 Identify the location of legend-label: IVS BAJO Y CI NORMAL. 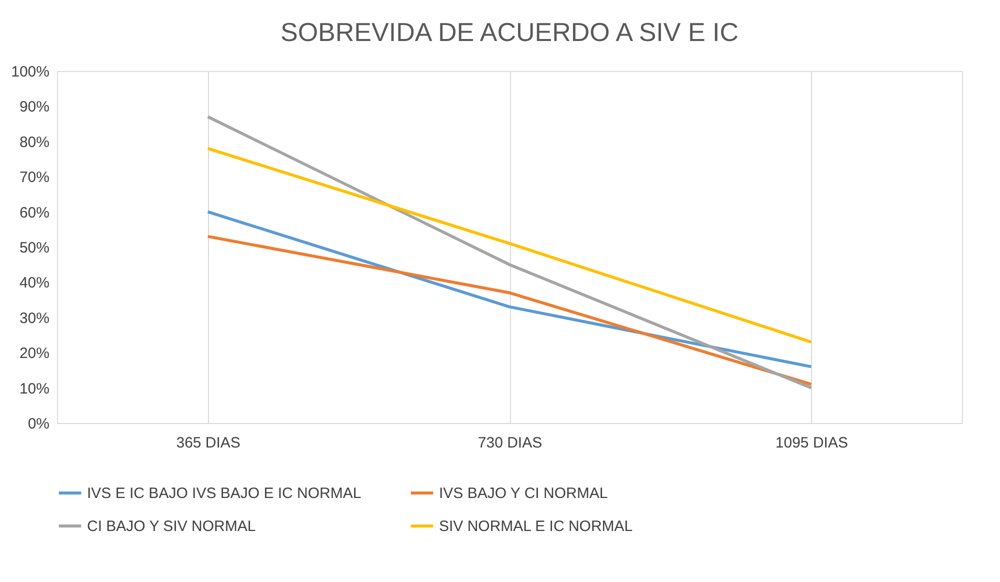
(523, 493).